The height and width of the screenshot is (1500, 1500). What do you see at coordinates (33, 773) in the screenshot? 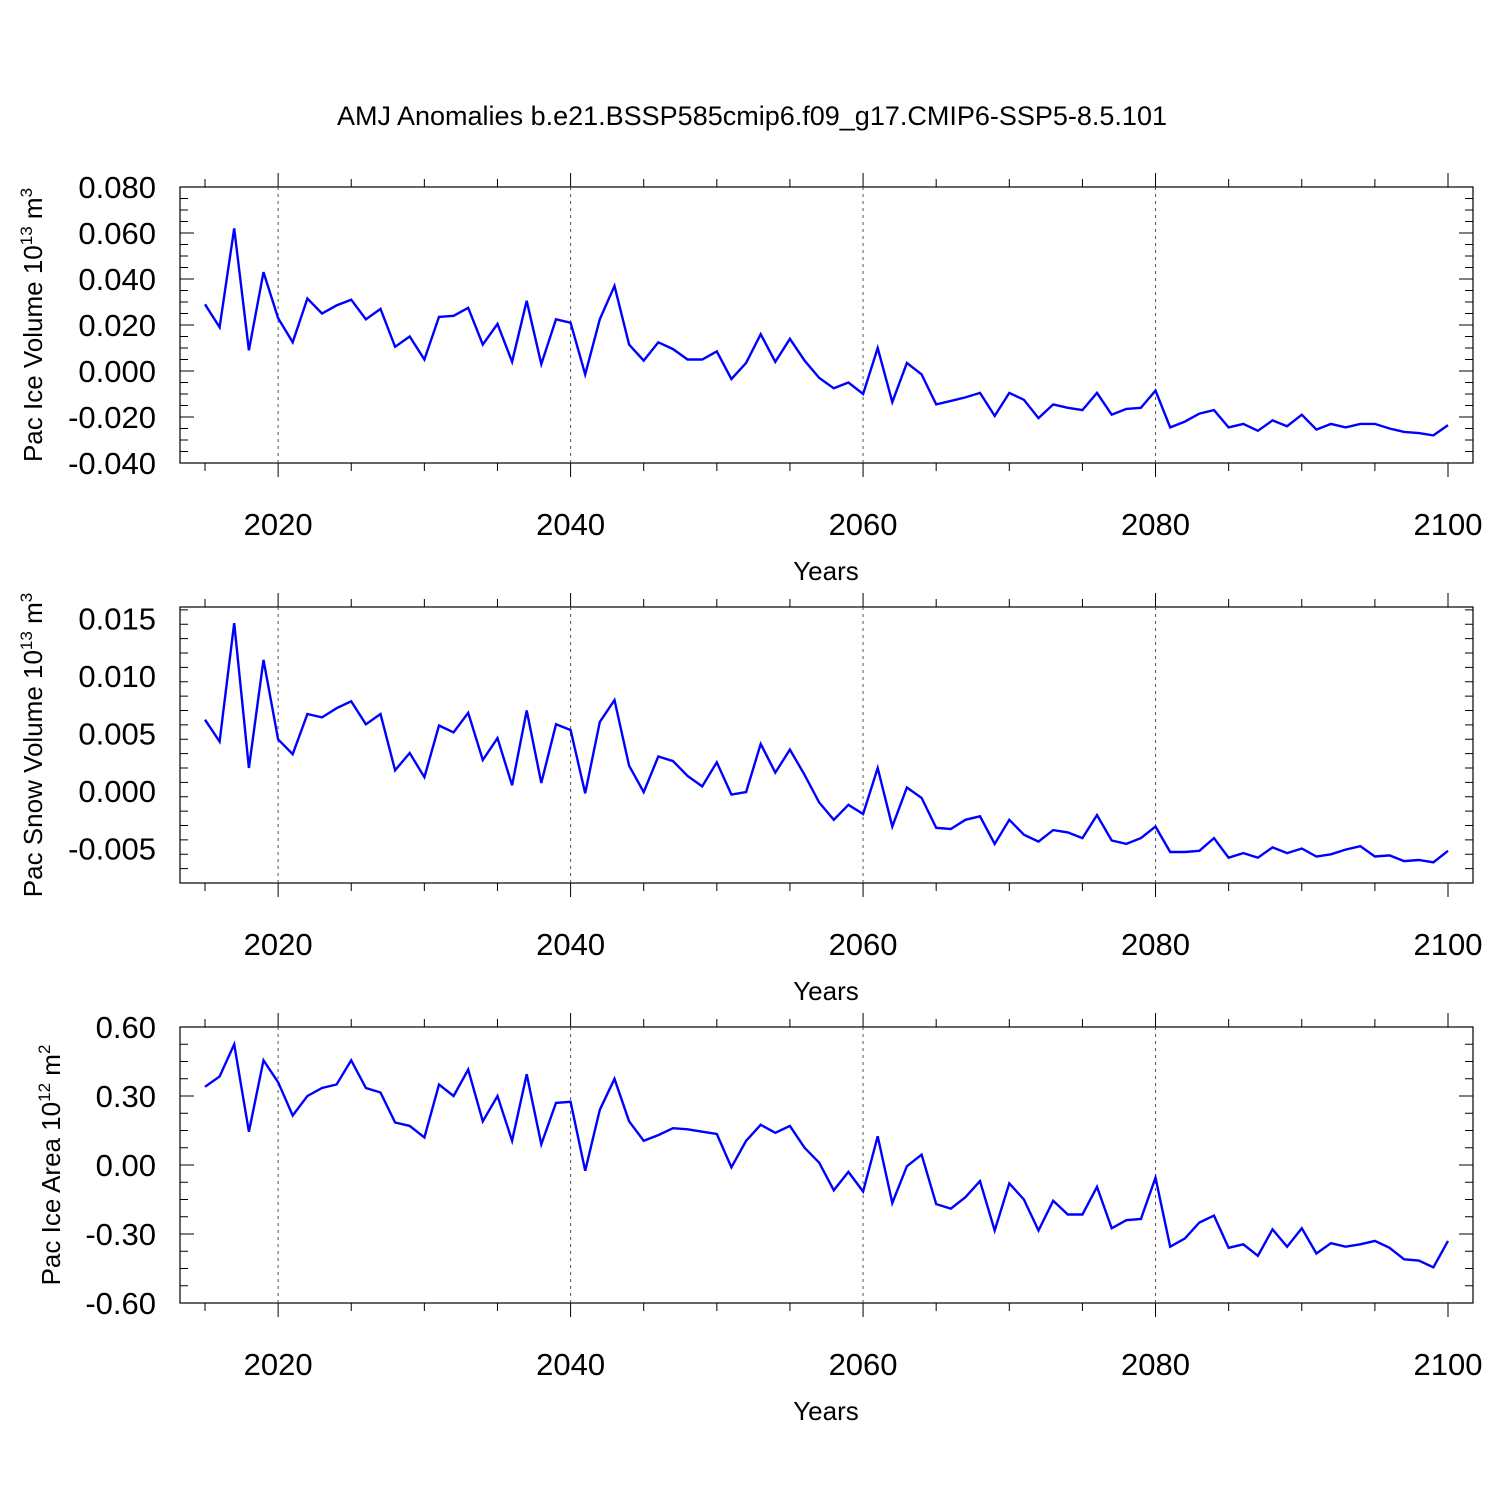
I see `y-axis-label-base: Pac Snow Volume 10` at bounding box center [33, 773].